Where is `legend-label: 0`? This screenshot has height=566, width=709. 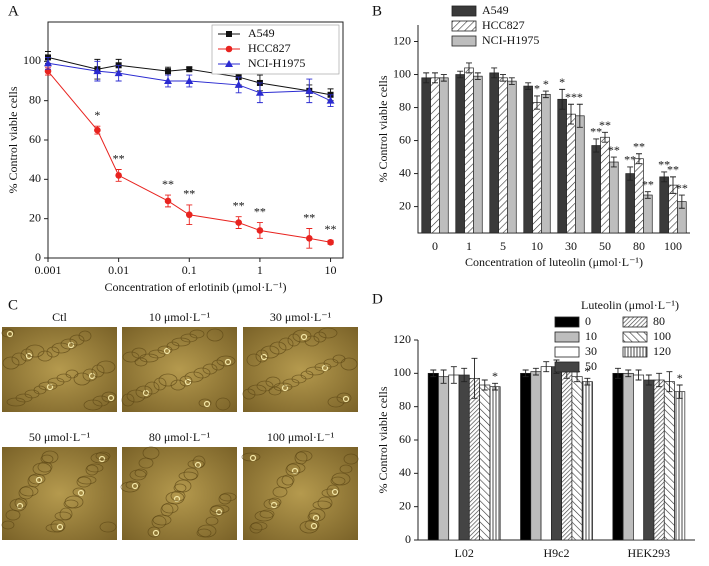
legend-label: 0 is located at coordinates (588, 321).